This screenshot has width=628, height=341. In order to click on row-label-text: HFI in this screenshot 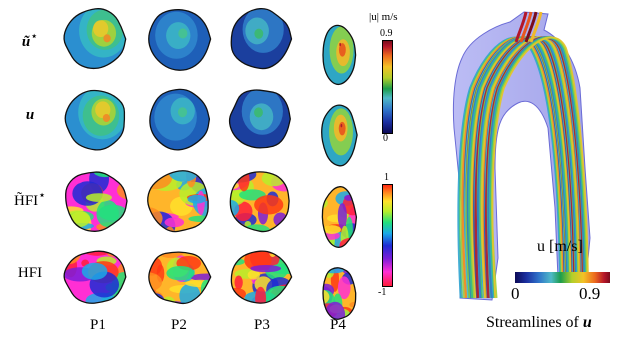, I will do `click(30, 273)`.